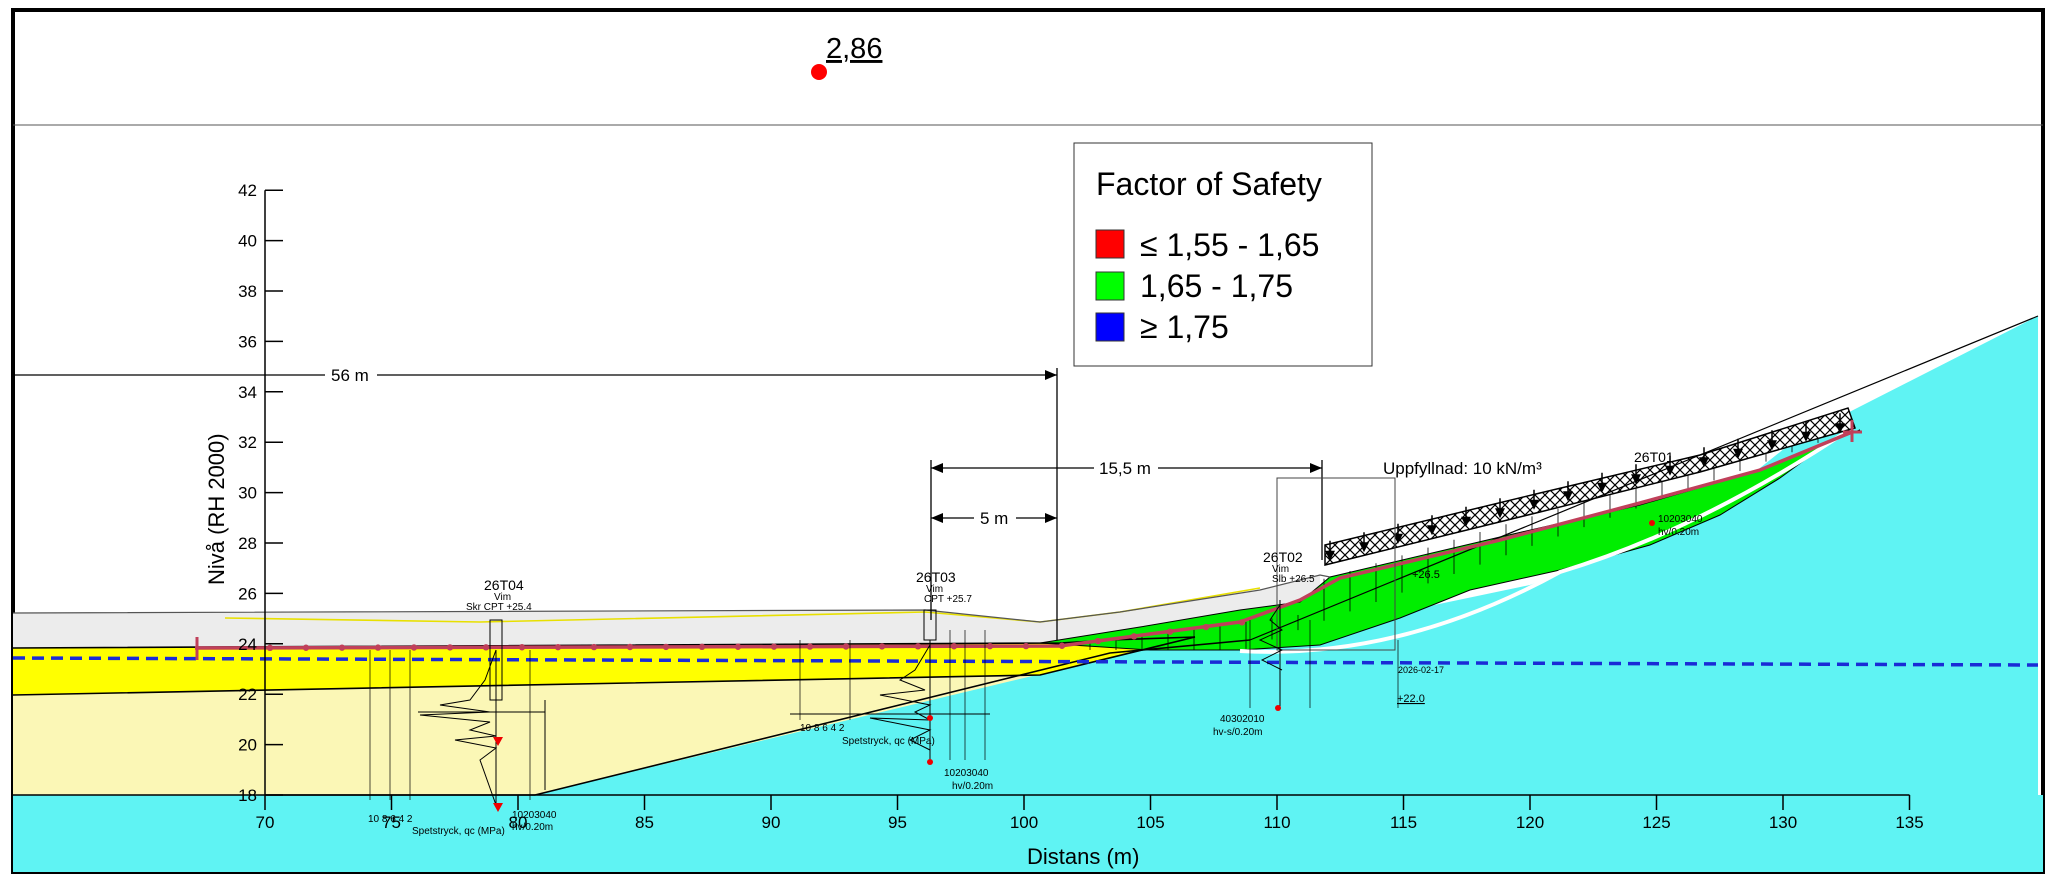  What do you see at coordinates (1083, 856) in the screenshot?
I see `x-axis-label: Distans (m)` at bounding box center [1083, 856].